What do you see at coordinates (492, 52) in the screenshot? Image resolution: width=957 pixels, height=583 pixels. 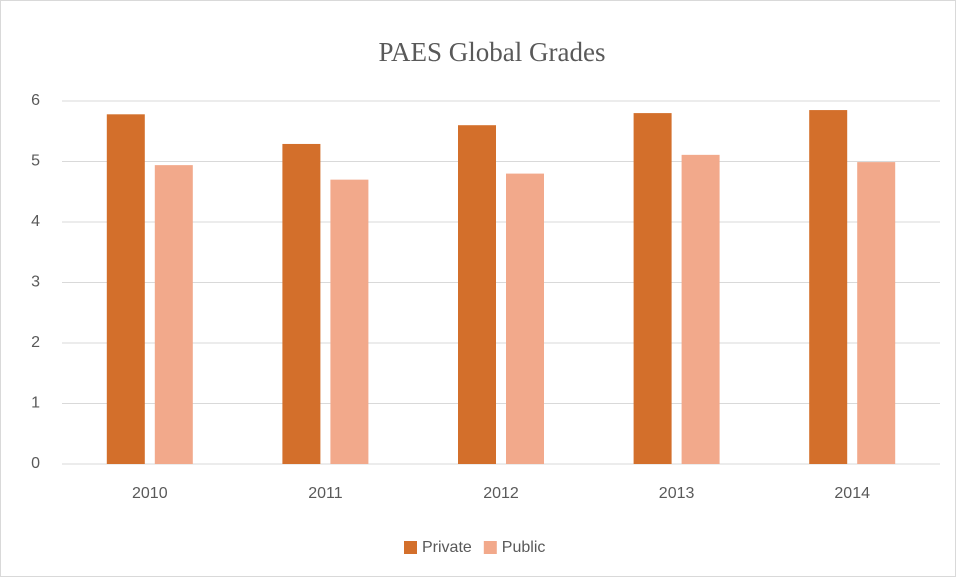 I see `chart-title: PAES Global Grades` at bounding box center [492, 52].